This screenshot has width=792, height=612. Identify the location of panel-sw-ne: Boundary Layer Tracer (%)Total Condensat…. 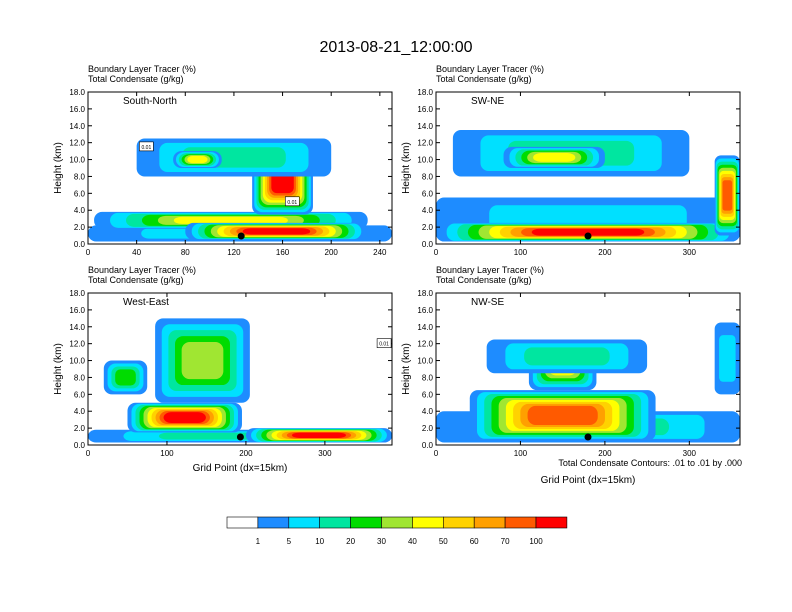
(571, 160).